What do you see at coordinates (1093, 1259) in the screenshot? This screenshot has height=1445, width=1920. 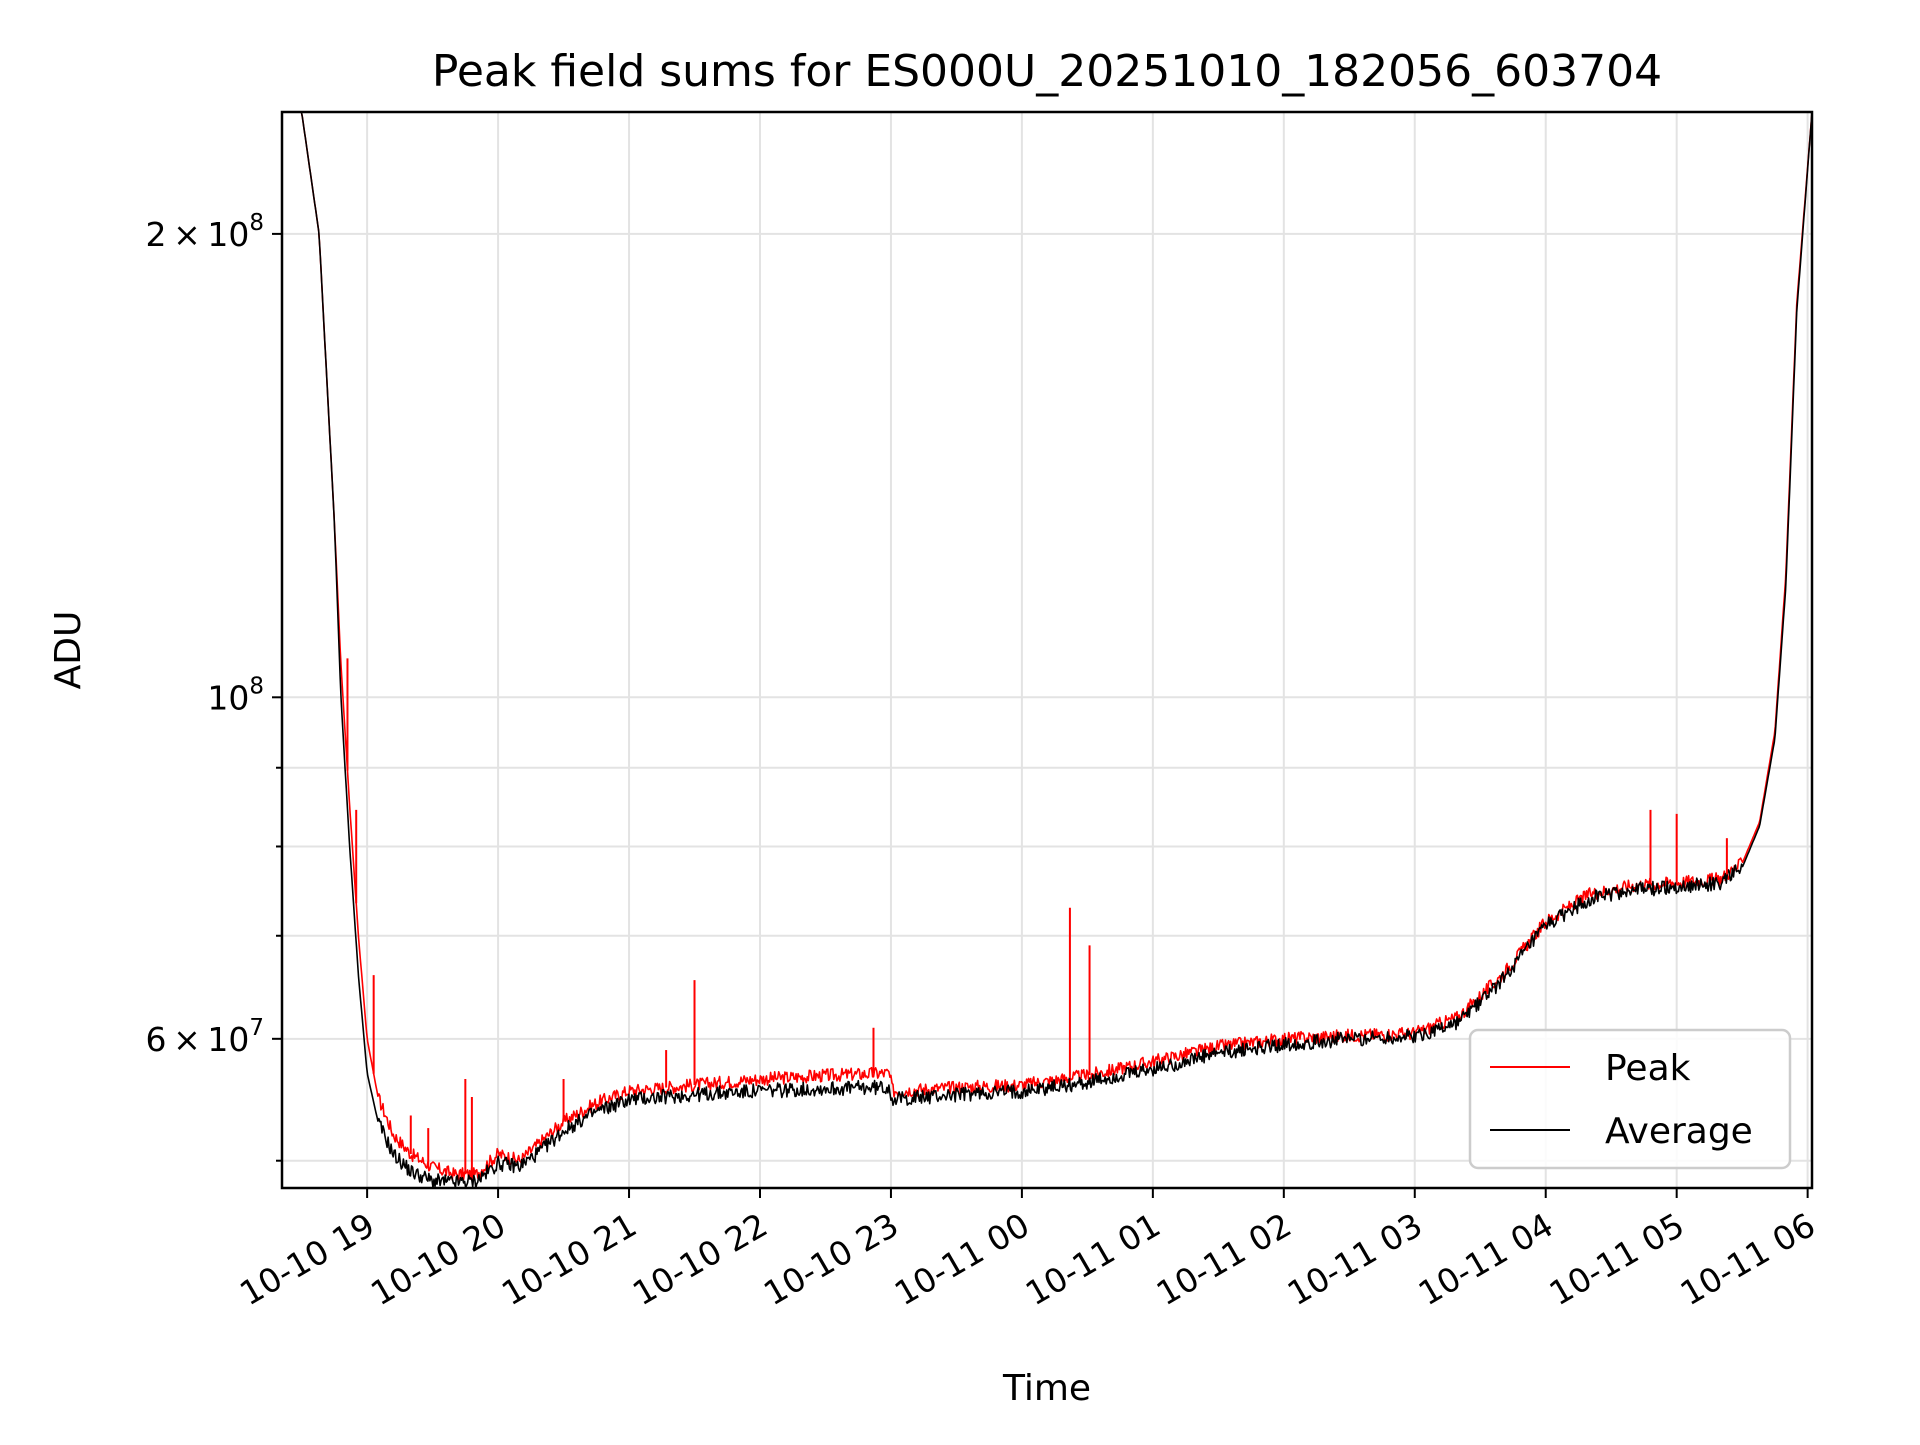 I see `x-tick-label: 10-11 01` at bounding box center [1093, 1259].